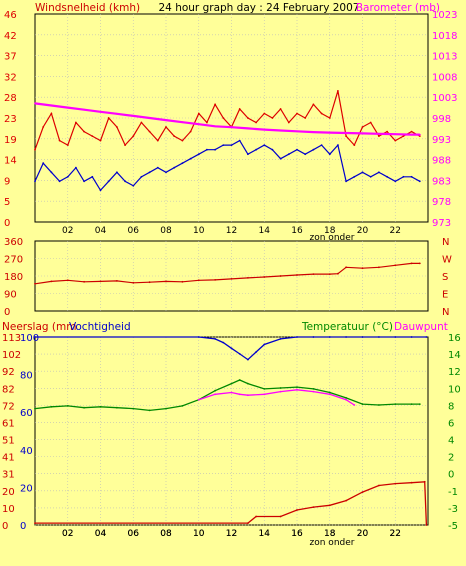  I want to click on y-temperature-tick-label: 4, so click(451, 441).